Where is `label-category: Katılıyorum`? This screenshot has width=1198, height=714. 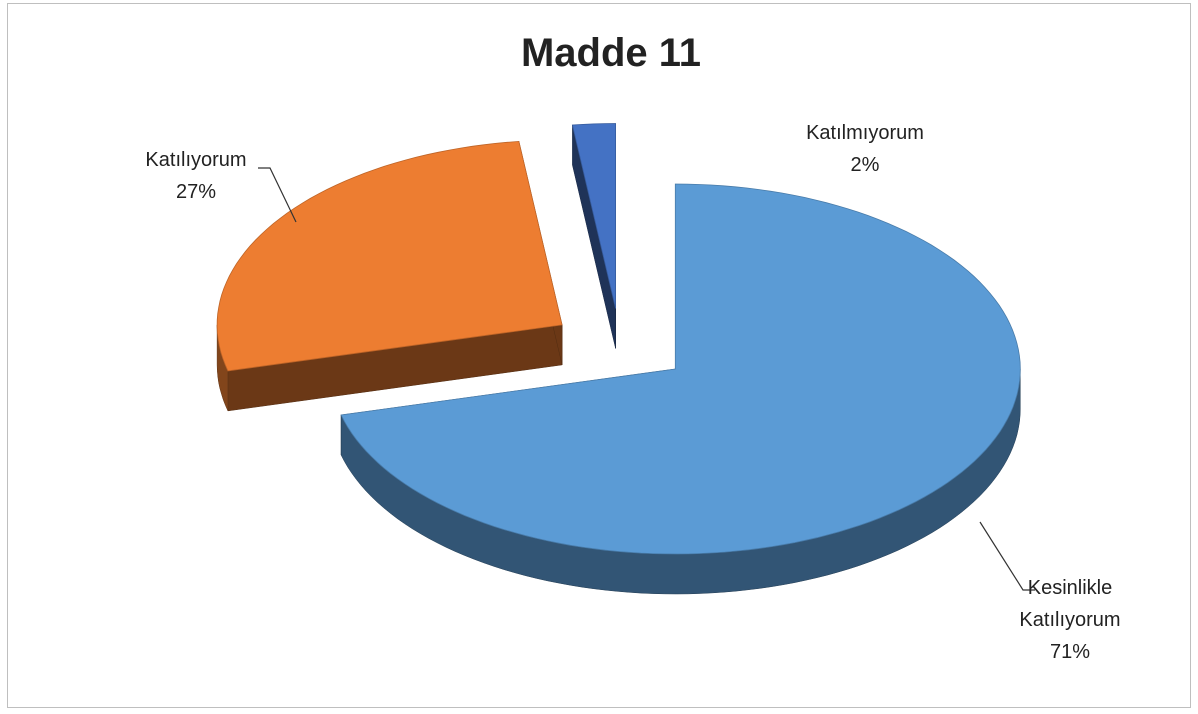
label-category: Katılıyorum is located at coordinates (196, 160).